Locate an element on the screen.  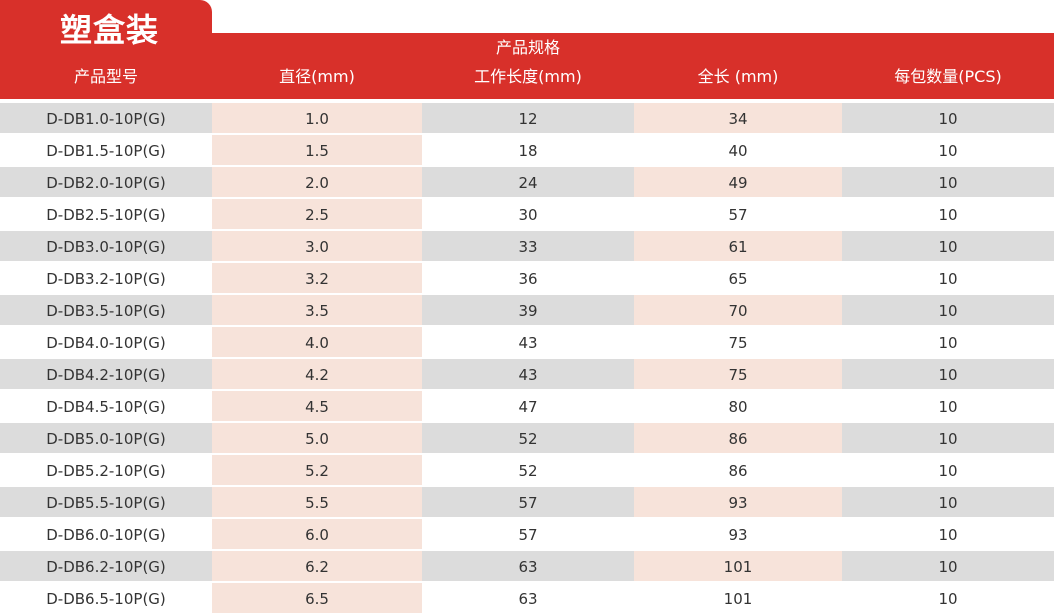
cell-working-length: 36 is located at coordinates (528, 279).